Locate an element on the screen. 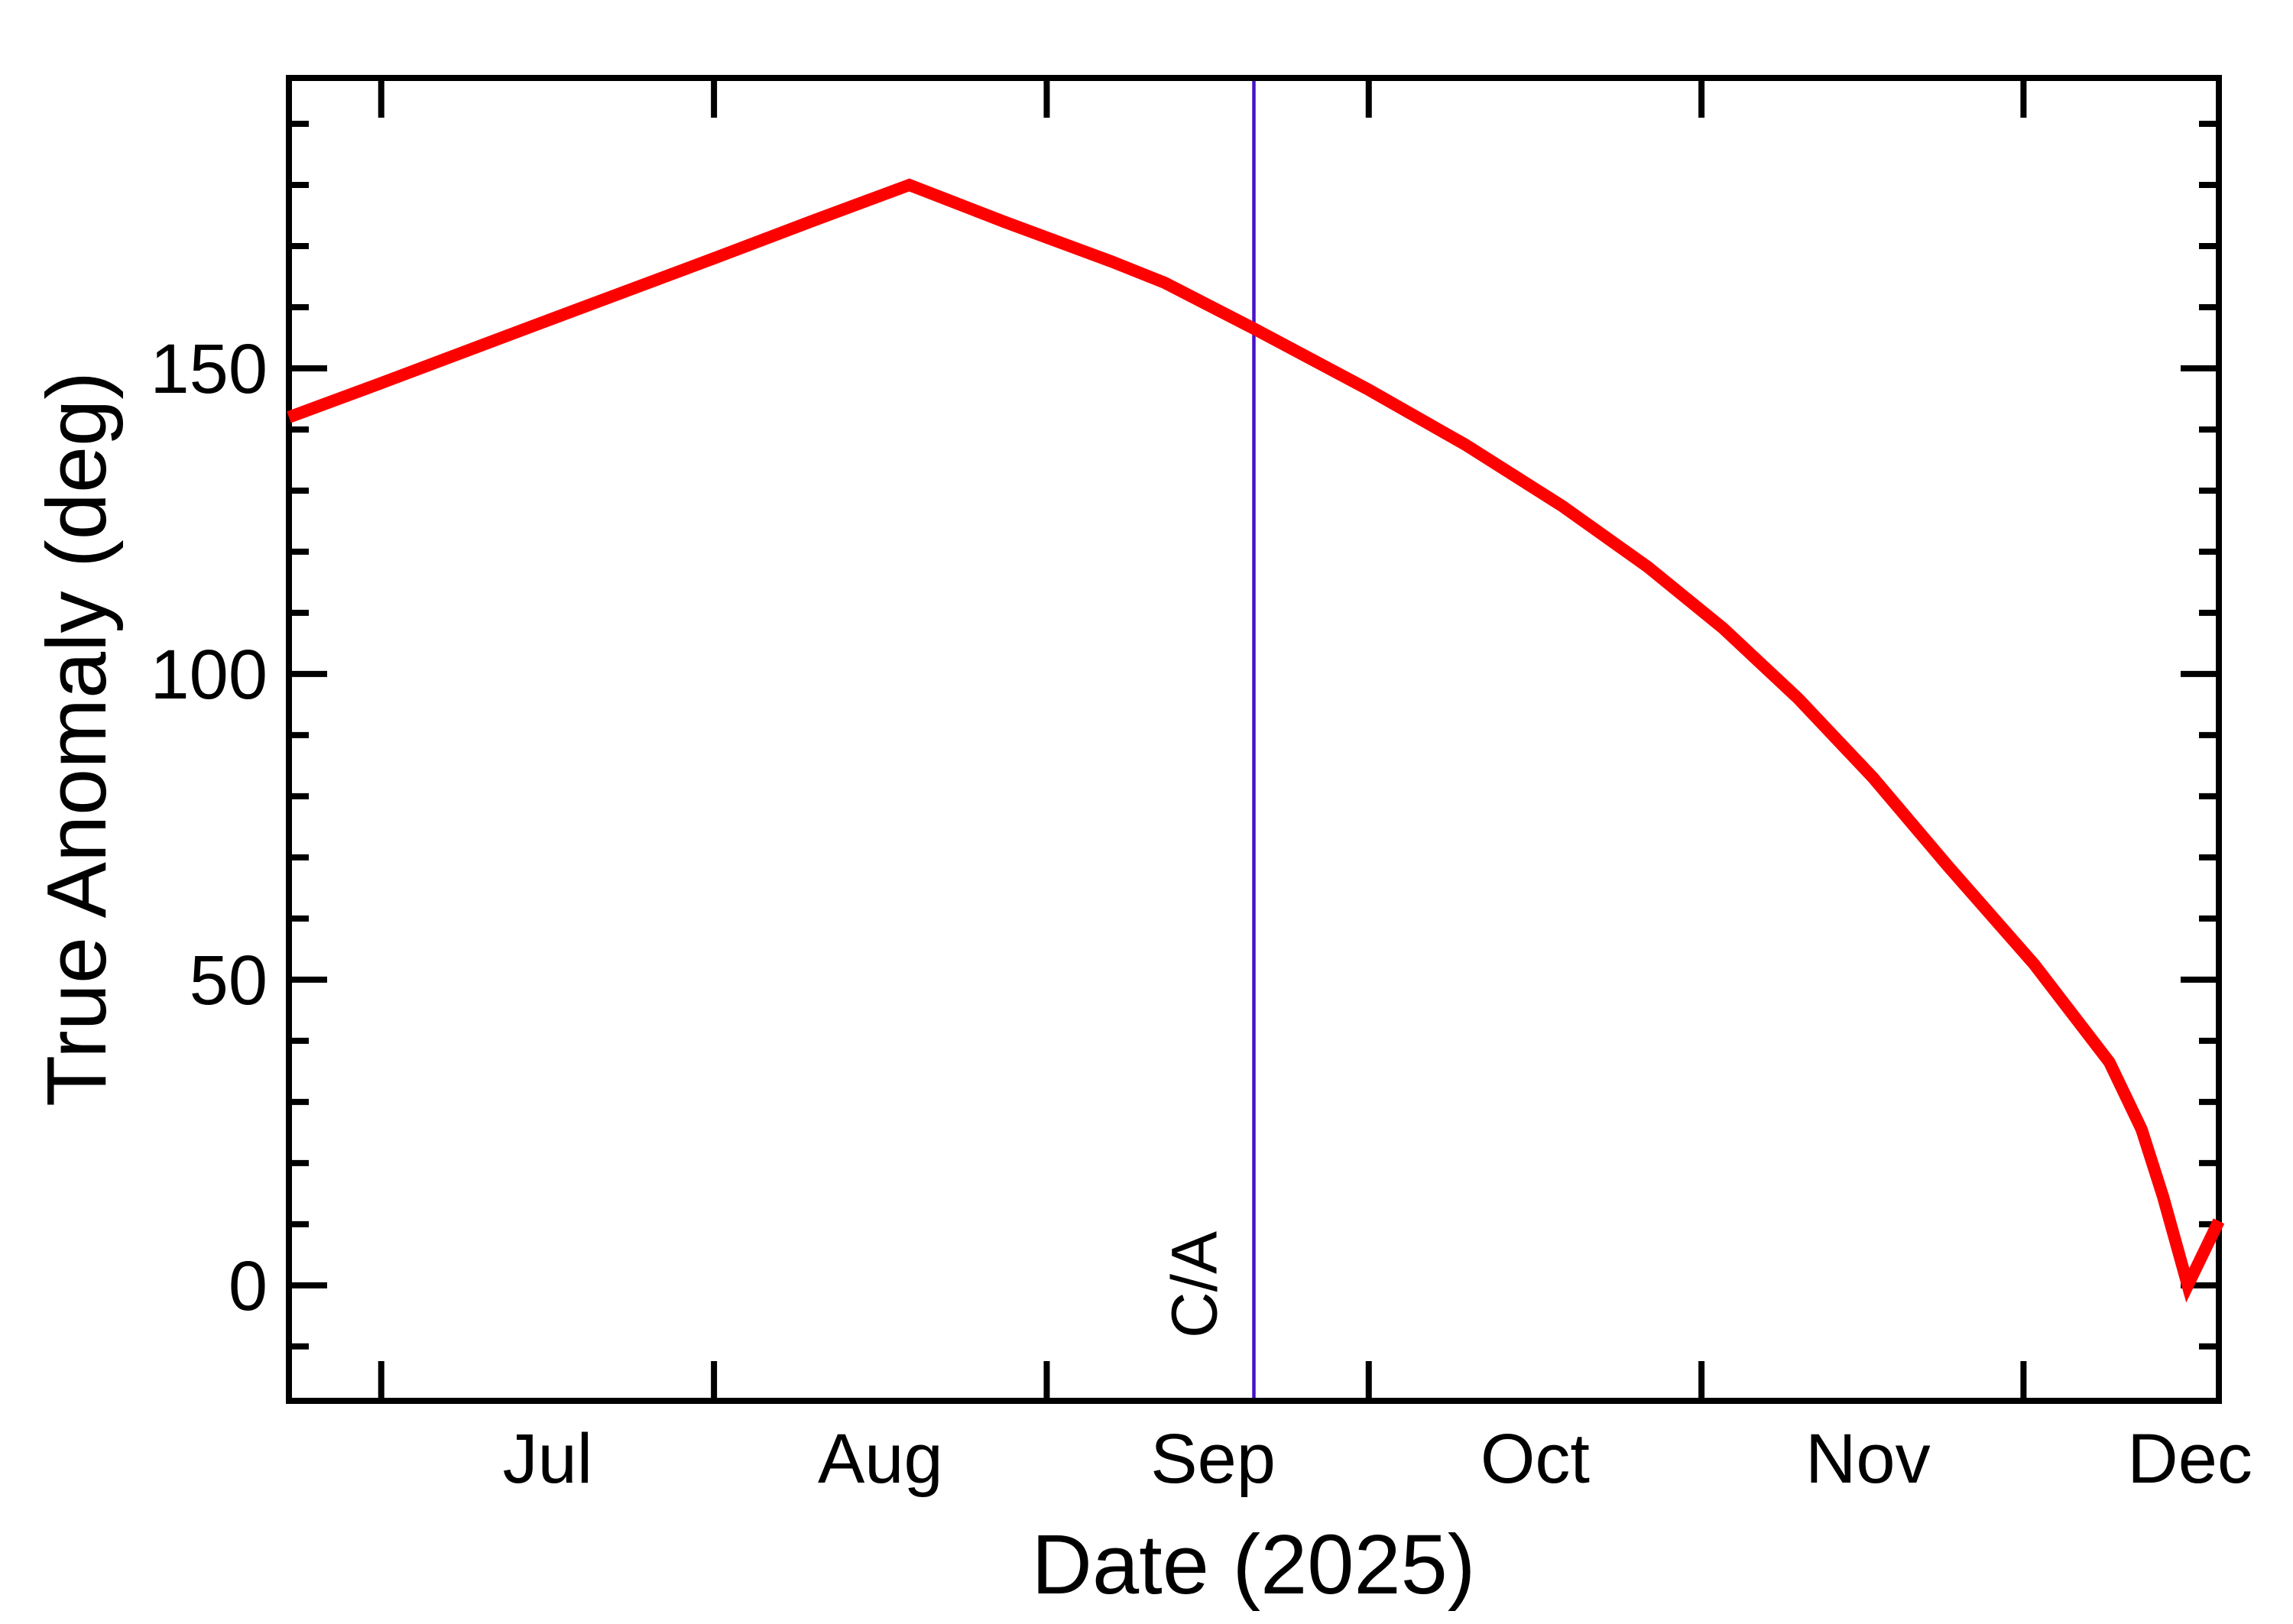 This screenshot has height=1624, width=2293. y-tick-label: 50 is located at coordinates (229, 980).